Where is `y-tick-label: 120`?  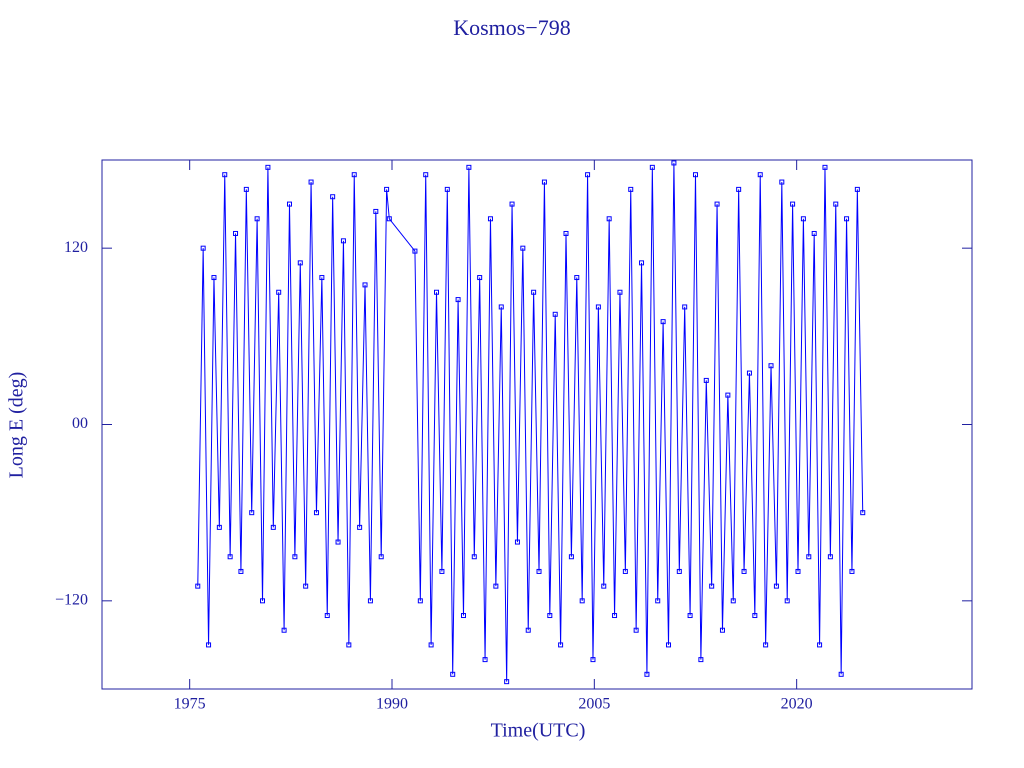
y-tick-label: 120 is located at coordinates (76, 247).